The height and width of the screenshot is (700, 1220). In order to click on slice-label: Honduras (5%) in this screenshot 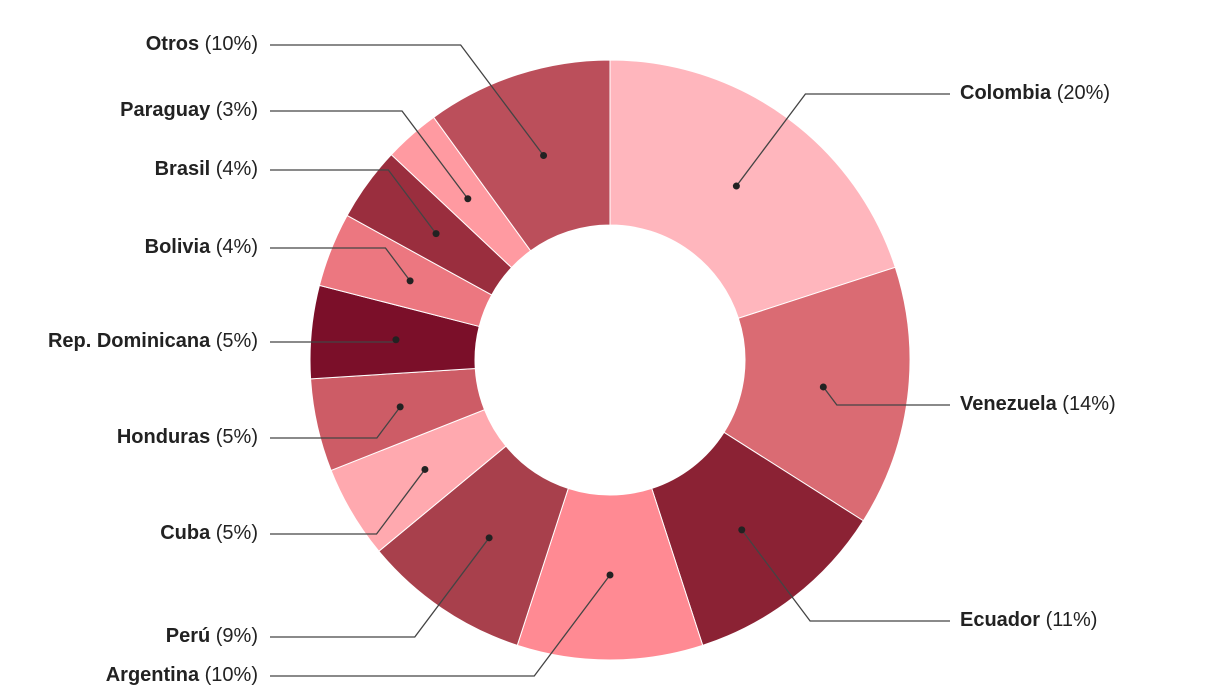, I will do `click(187, 437)`.